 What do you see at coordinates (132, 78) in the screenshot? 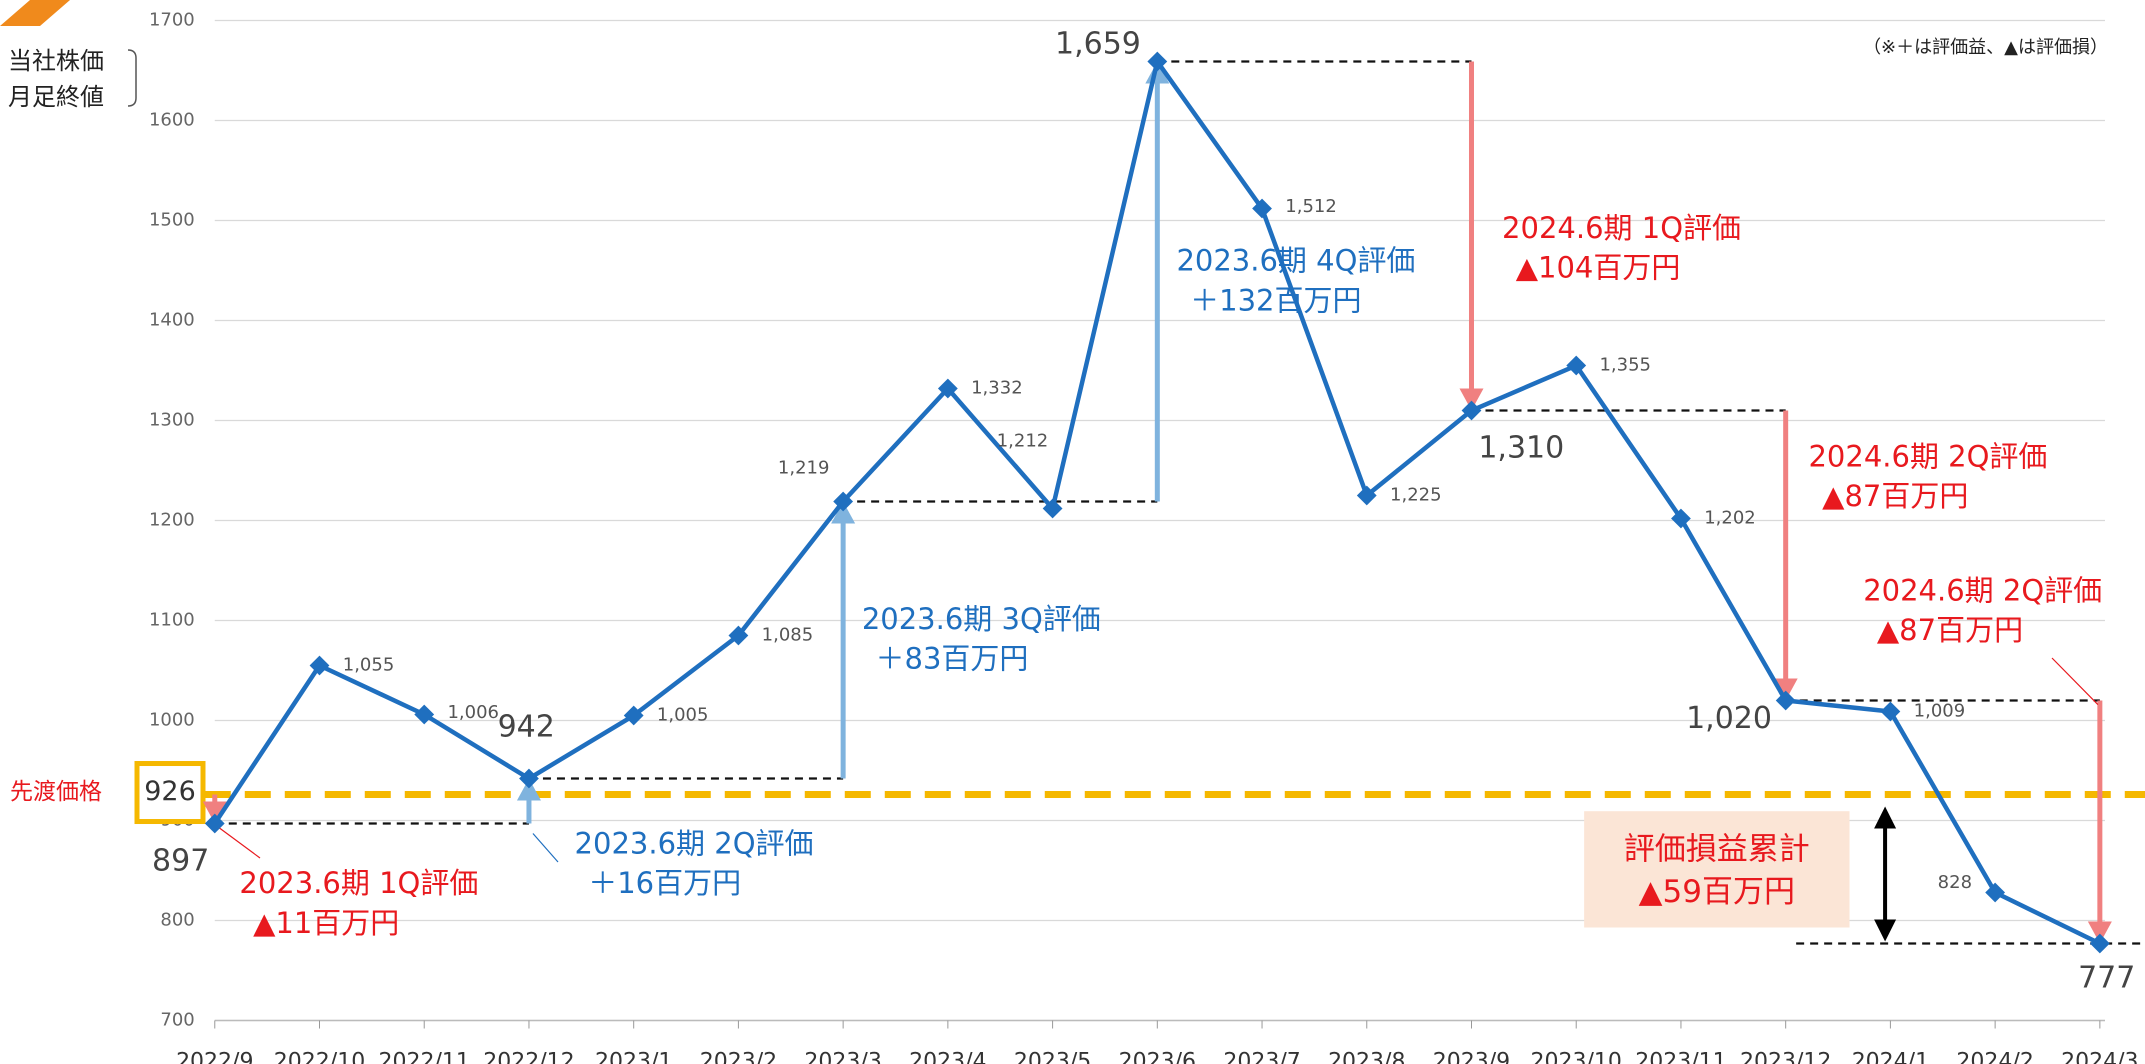
I see `label-bracket` at bounding box center [132, 78].